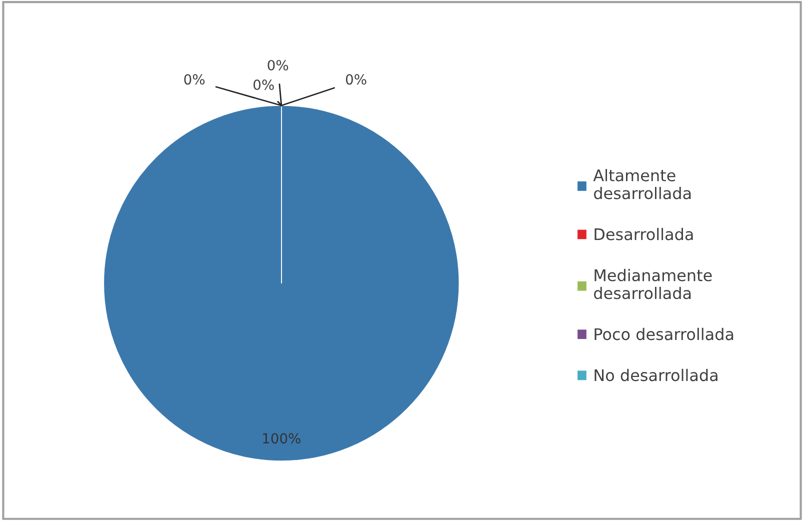 This screenshot has height=522, width=804. What do you see at coordinates (281, 438) in the screenshot?
I see `data-label: 100%` at bounding box center [281, 438].